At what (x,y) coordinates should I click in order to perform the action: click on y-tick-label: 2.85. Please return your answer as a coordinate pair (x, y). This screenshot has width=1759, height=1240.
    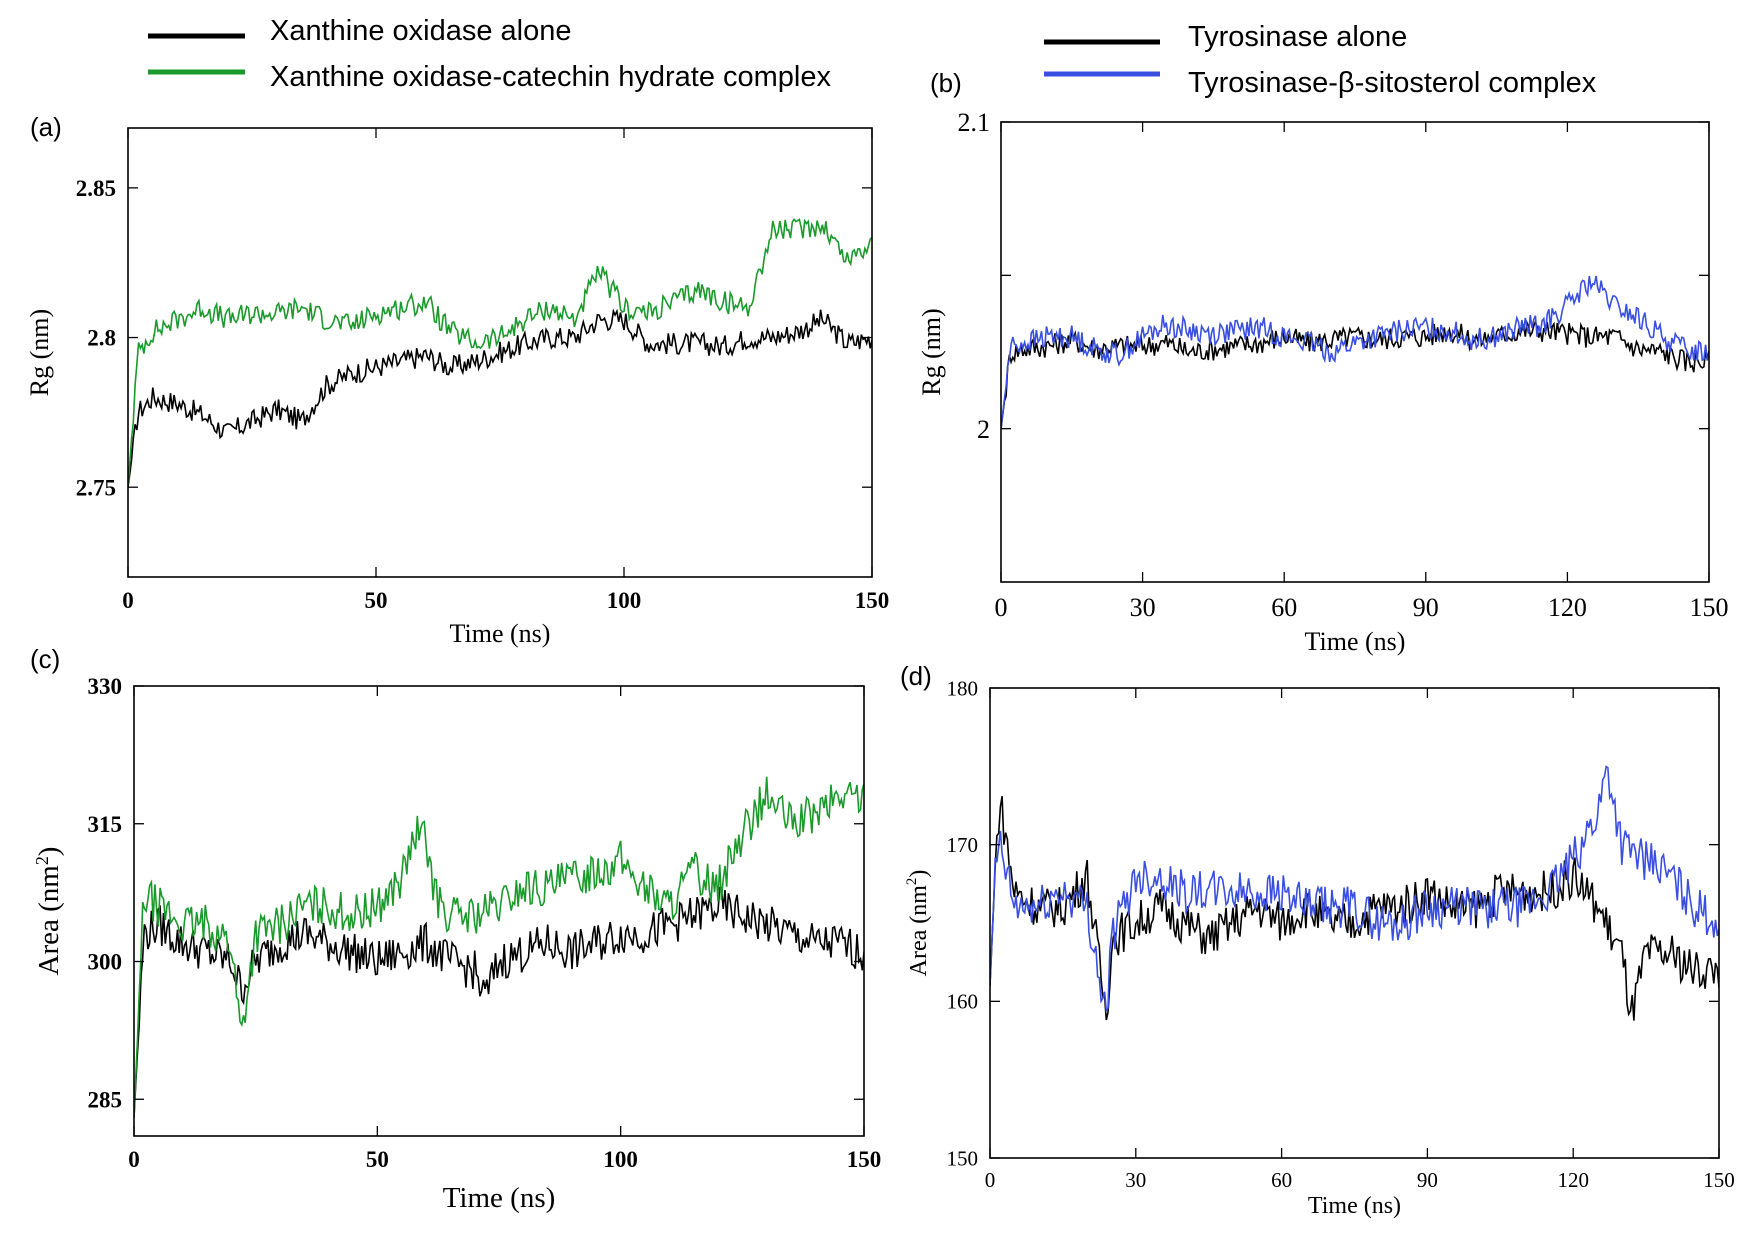
    Looking at the image, I should click on (96, 188).